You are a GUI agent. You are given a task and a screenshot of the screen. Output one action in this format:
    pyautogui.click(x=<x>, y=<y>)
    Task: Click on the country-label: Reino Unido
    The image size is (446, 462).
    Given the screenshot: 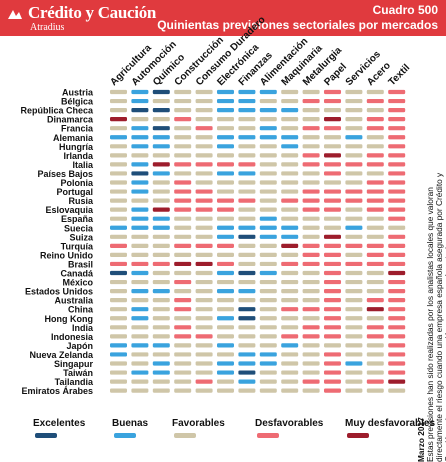 What is the action you would take?
    pyautogui.click(x=66, y=255)
    